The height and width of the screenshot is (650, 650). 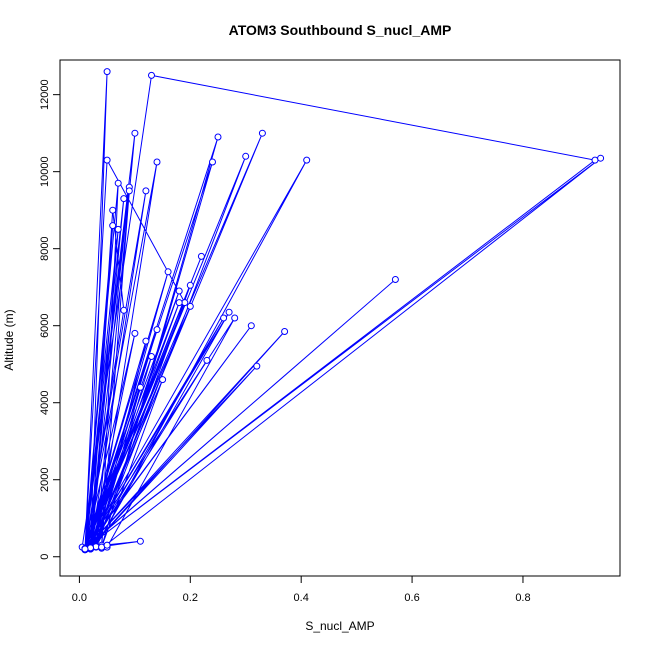 I want to click on x-axis-label: S_nucl_AMP, so click(x=339, y=626).